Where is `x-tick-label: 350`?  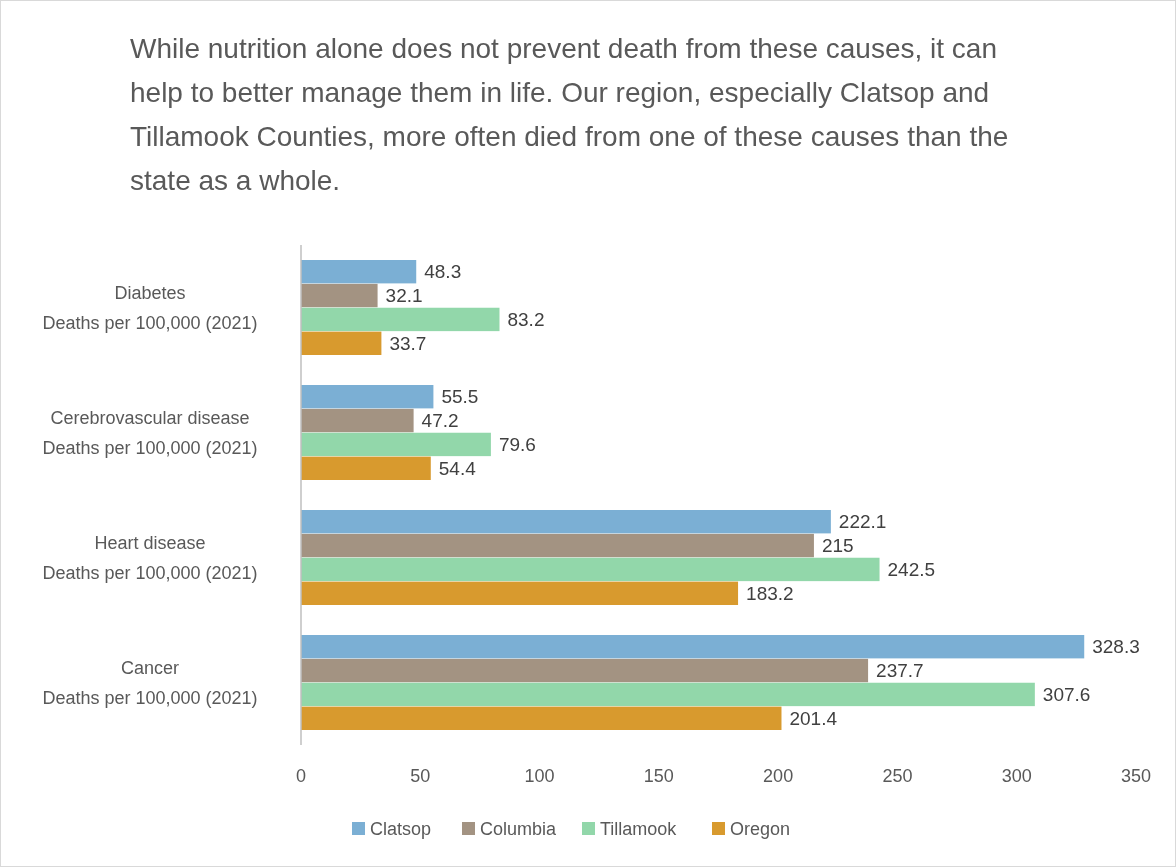
x-tick-label: 350 is located at coordinates (1136, 776).